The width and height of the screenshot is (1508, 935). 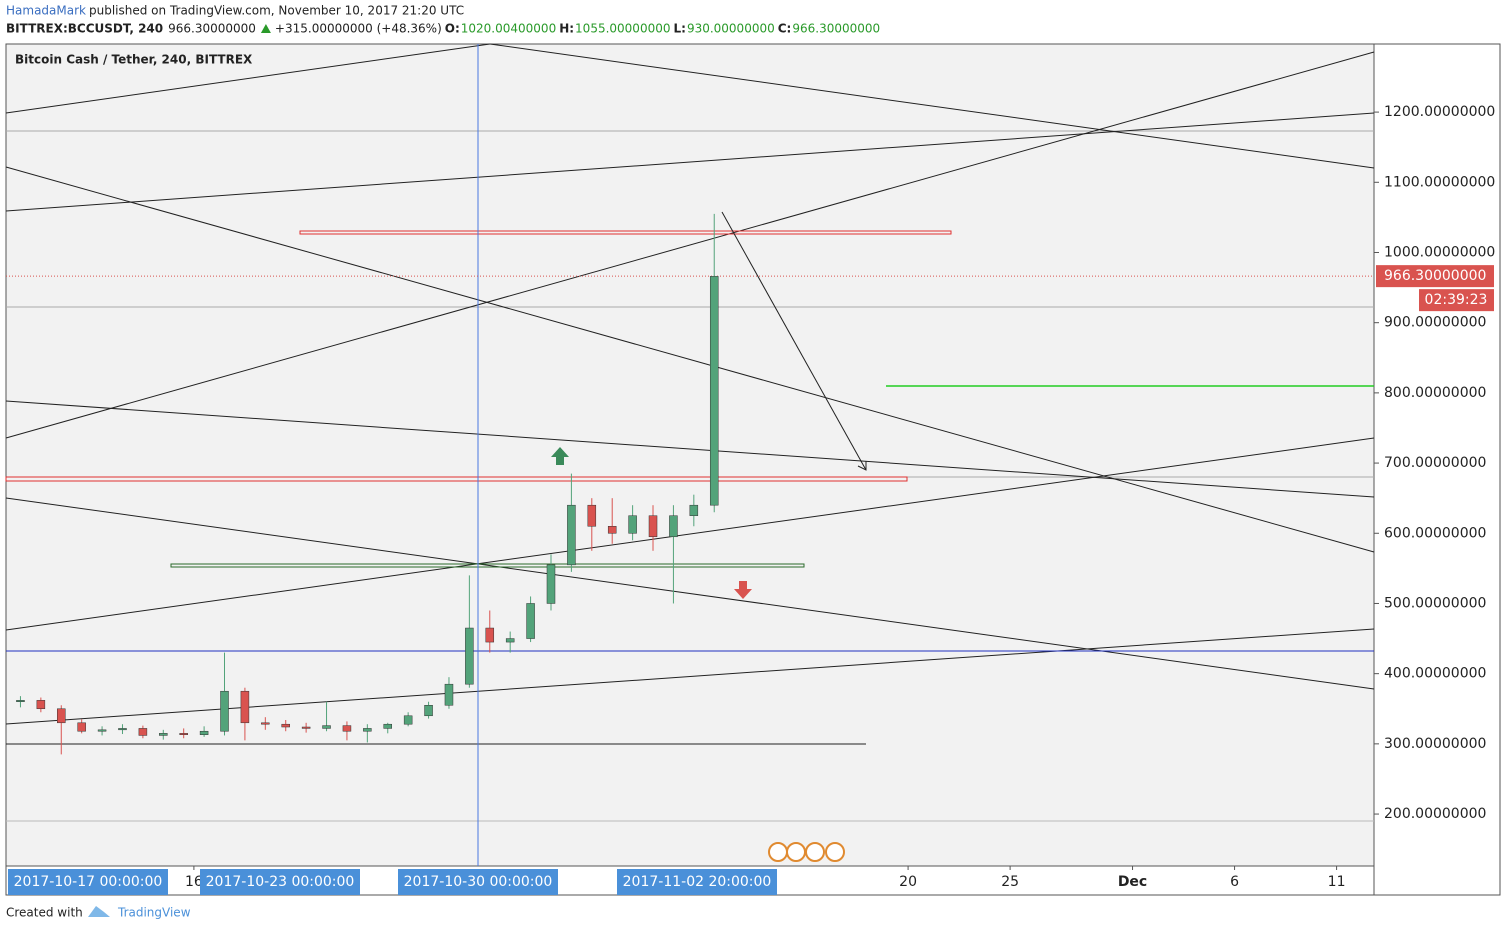 I want to click on y-tick-label: 1100.00000000, so click(x=1439, y=182).